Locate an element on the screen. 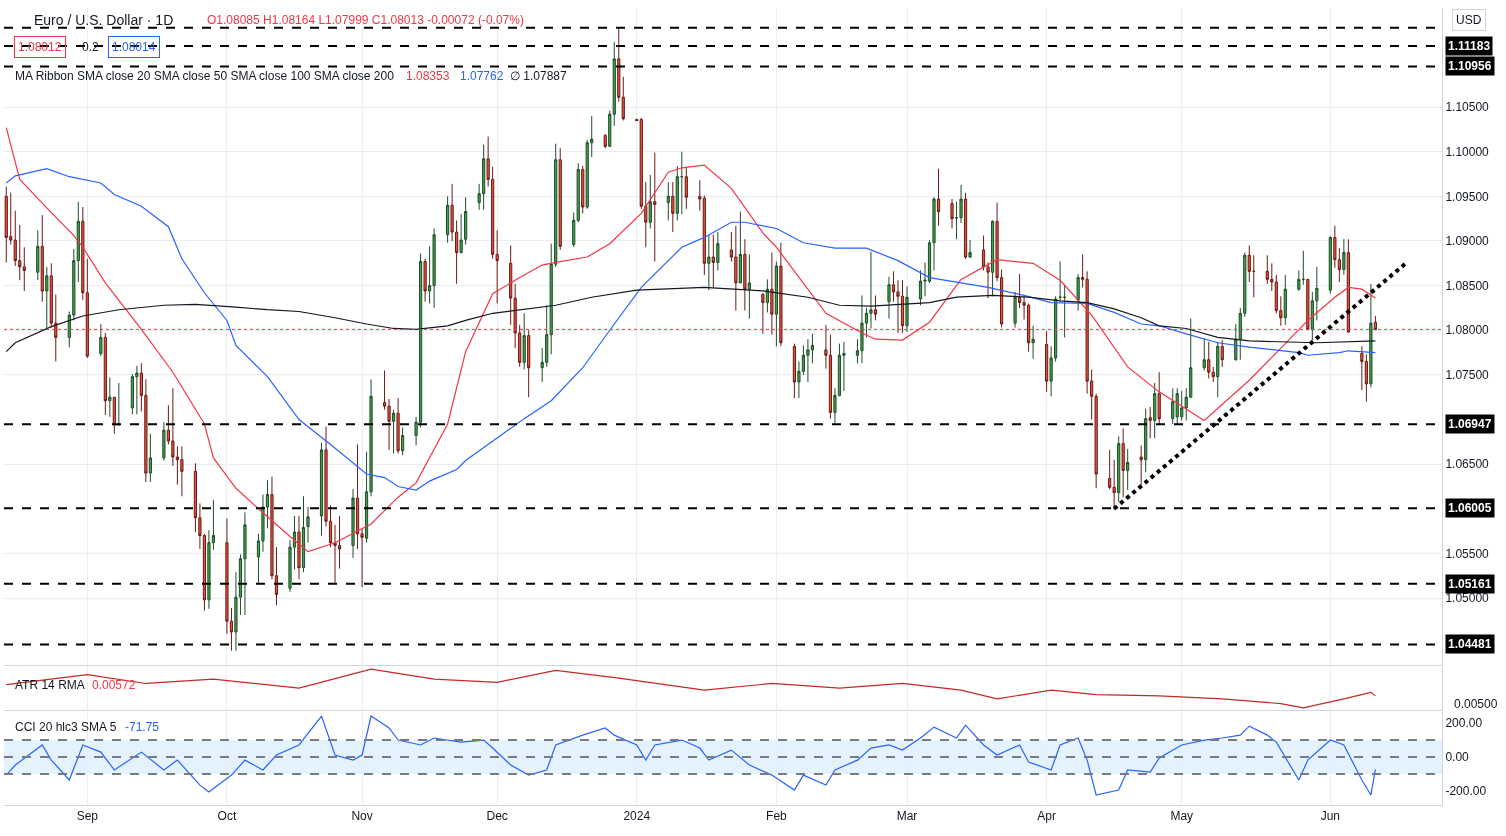 The width and height of the screenshot is (1506, 836). y-tick-label: -200.00 is located at coordinates (1466, 791).